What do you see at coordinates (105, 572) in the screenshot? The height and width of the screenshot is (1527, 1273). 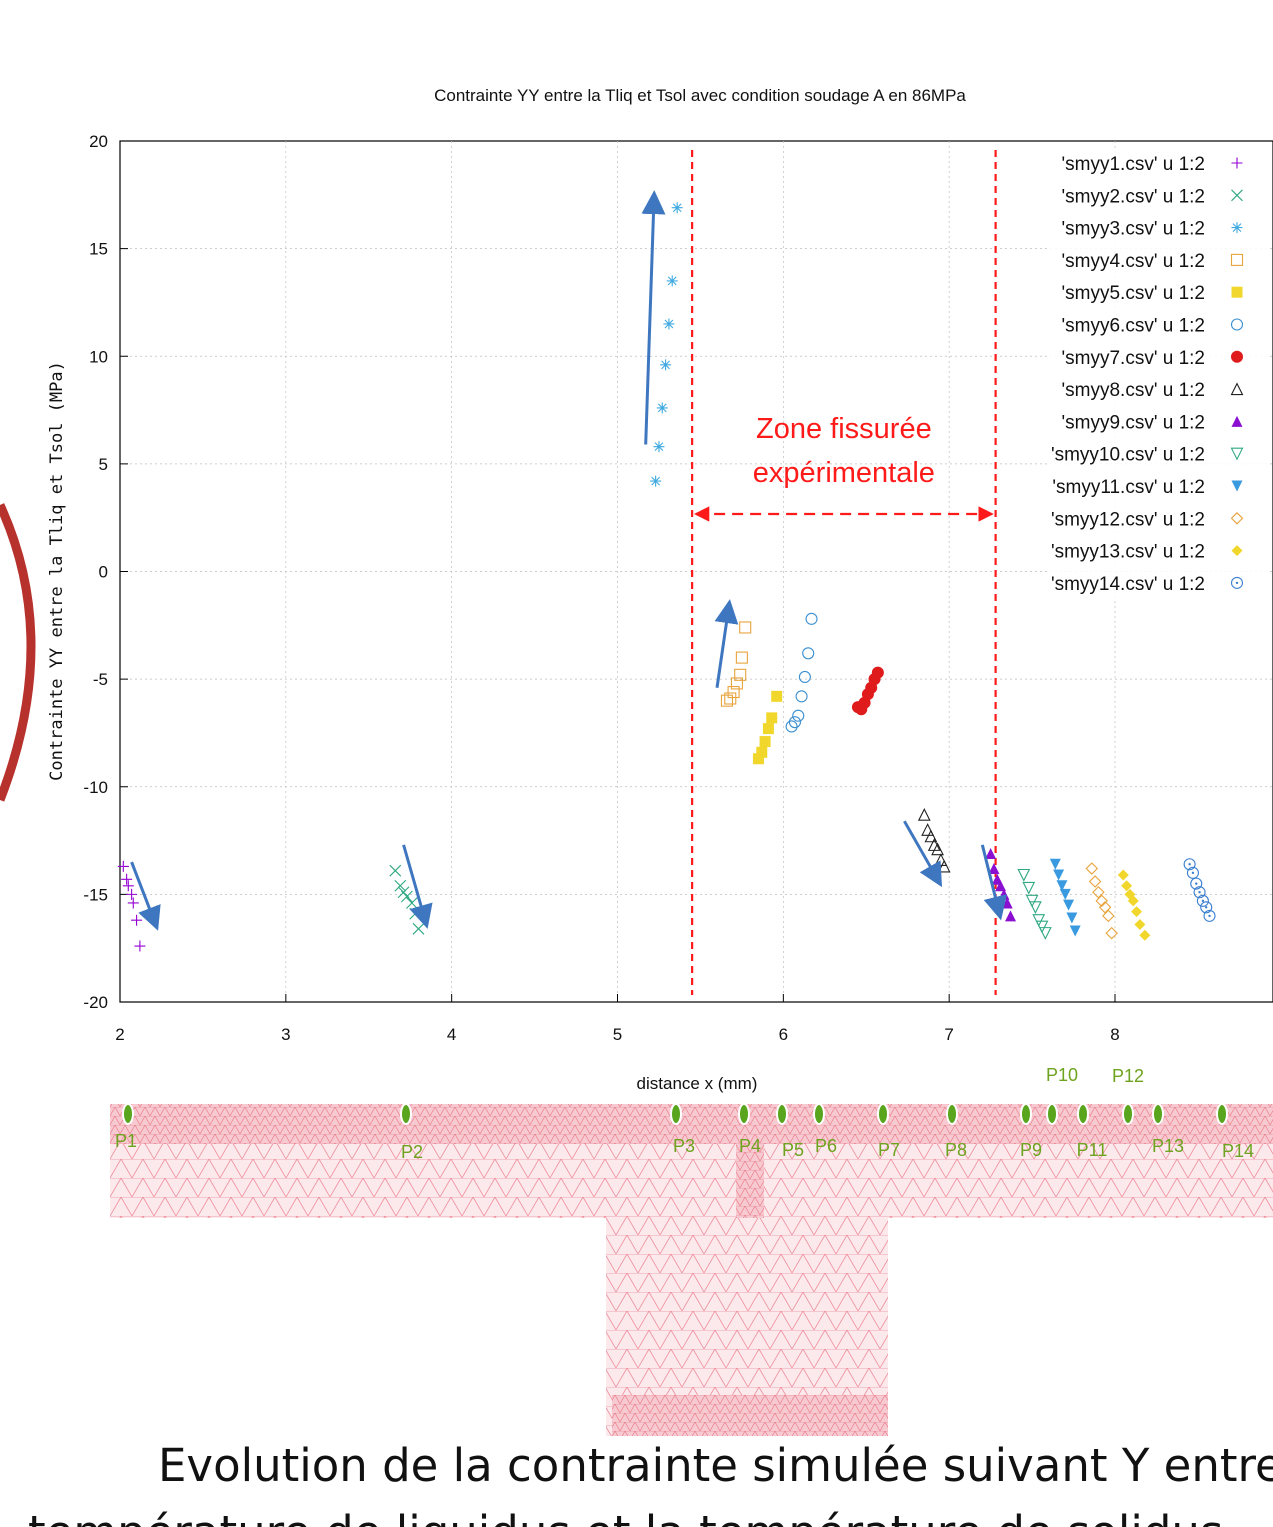 I see `y-ticks: 20 15 10 5 0 -5 -10 -15 -20` at bounding box center [105, 572].